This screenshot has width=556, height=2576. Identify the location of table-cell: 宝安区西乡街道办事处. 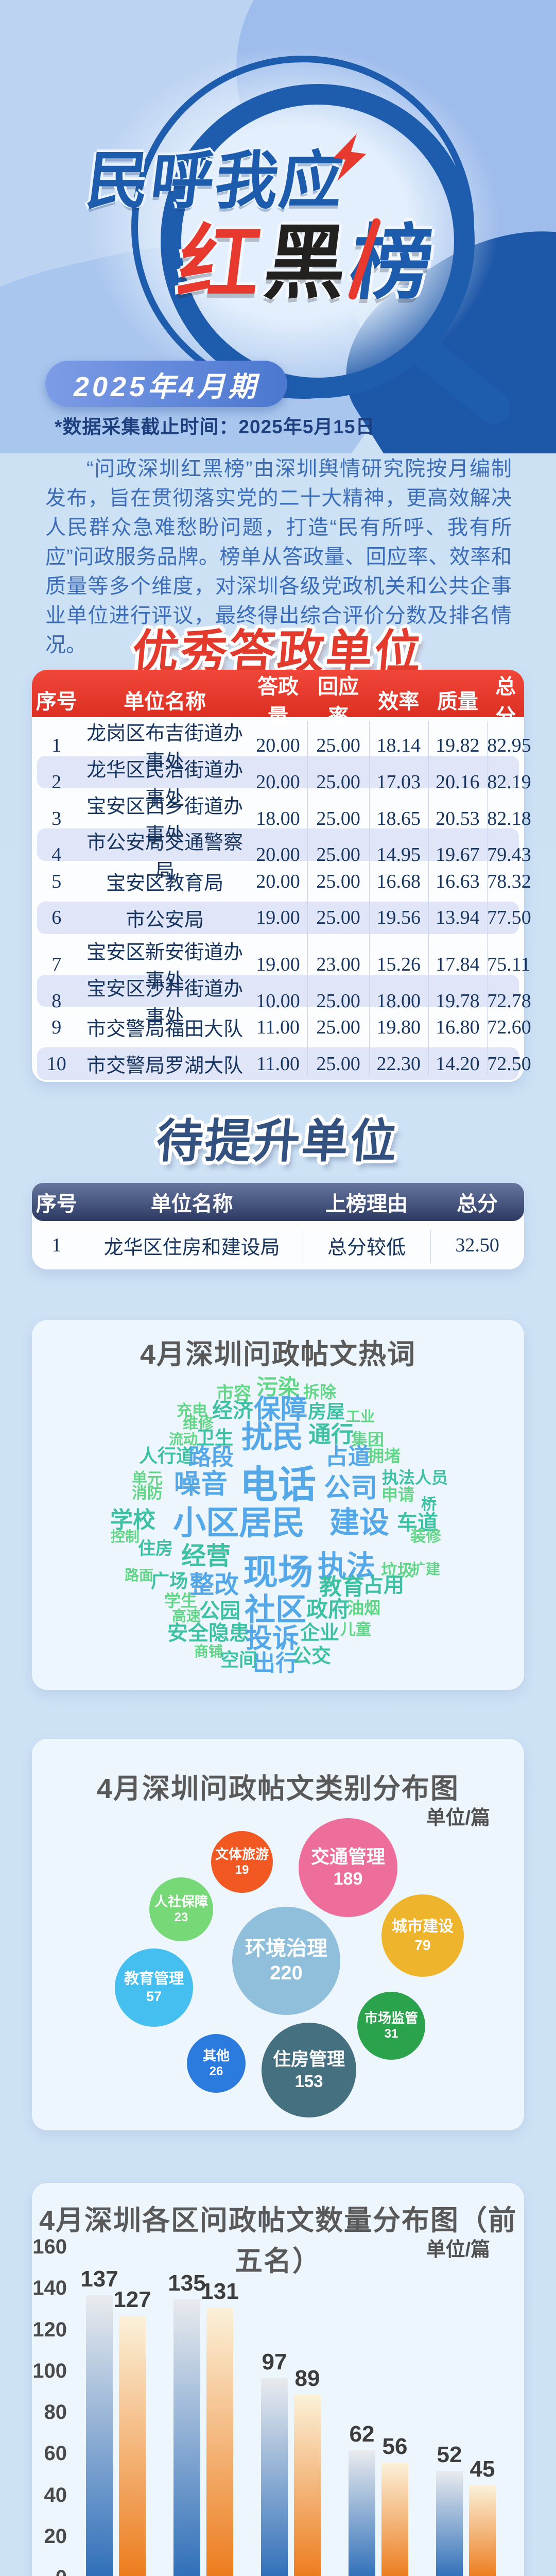
(165, 820).